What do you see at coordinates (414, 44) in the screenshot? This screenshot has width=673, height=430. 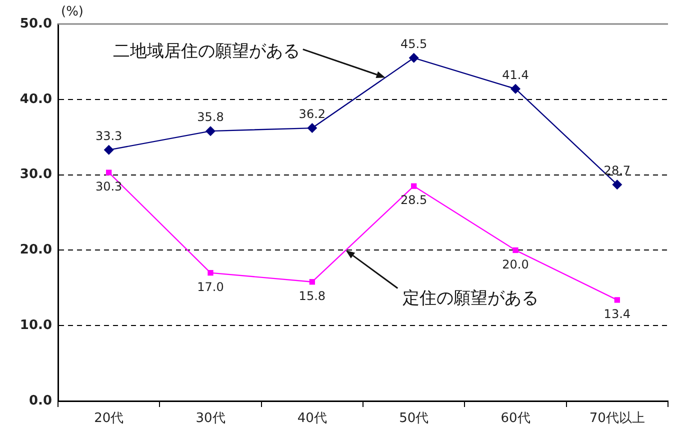 I see `data-label: 45.5` at bounding box center [414, 44].